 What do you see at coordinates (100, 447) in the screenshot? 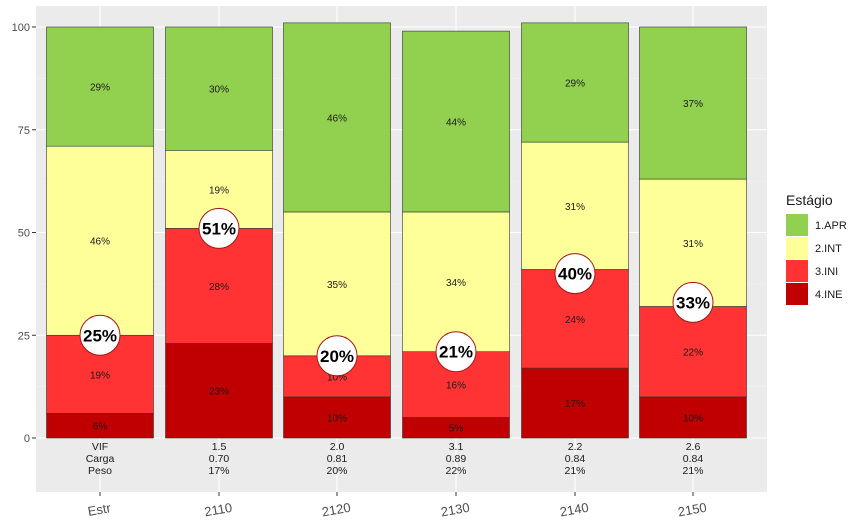
I see `stats-row-label: VIF` at bounding box center [100, 447].